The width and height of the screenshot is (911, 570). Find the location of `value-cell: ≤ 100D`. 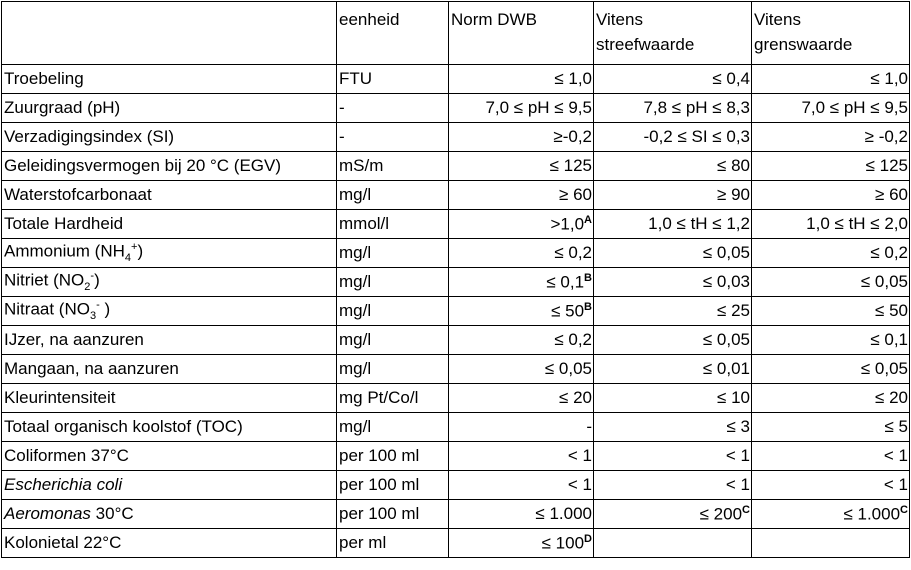

value-cell: ≤ 100D is located at coordinates (521, 543).